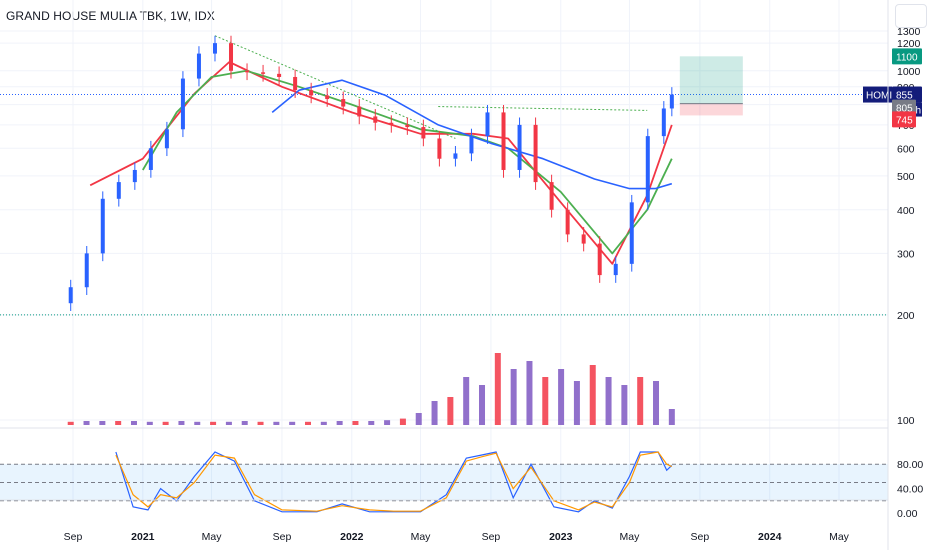 Image resolution: width=932 pixels, height=550 pixels. I want to click on long-position-tool, so click(711, 86).